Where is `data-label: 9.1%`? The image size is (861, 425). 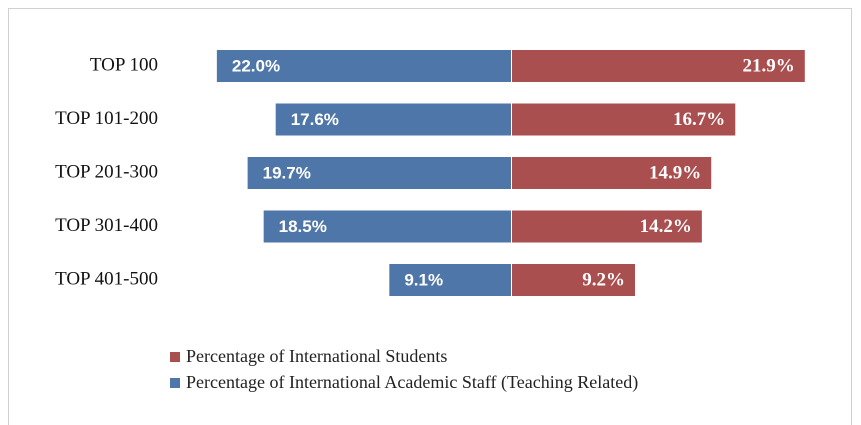 data-label: 9.1% is located at coordinates (423, 279).